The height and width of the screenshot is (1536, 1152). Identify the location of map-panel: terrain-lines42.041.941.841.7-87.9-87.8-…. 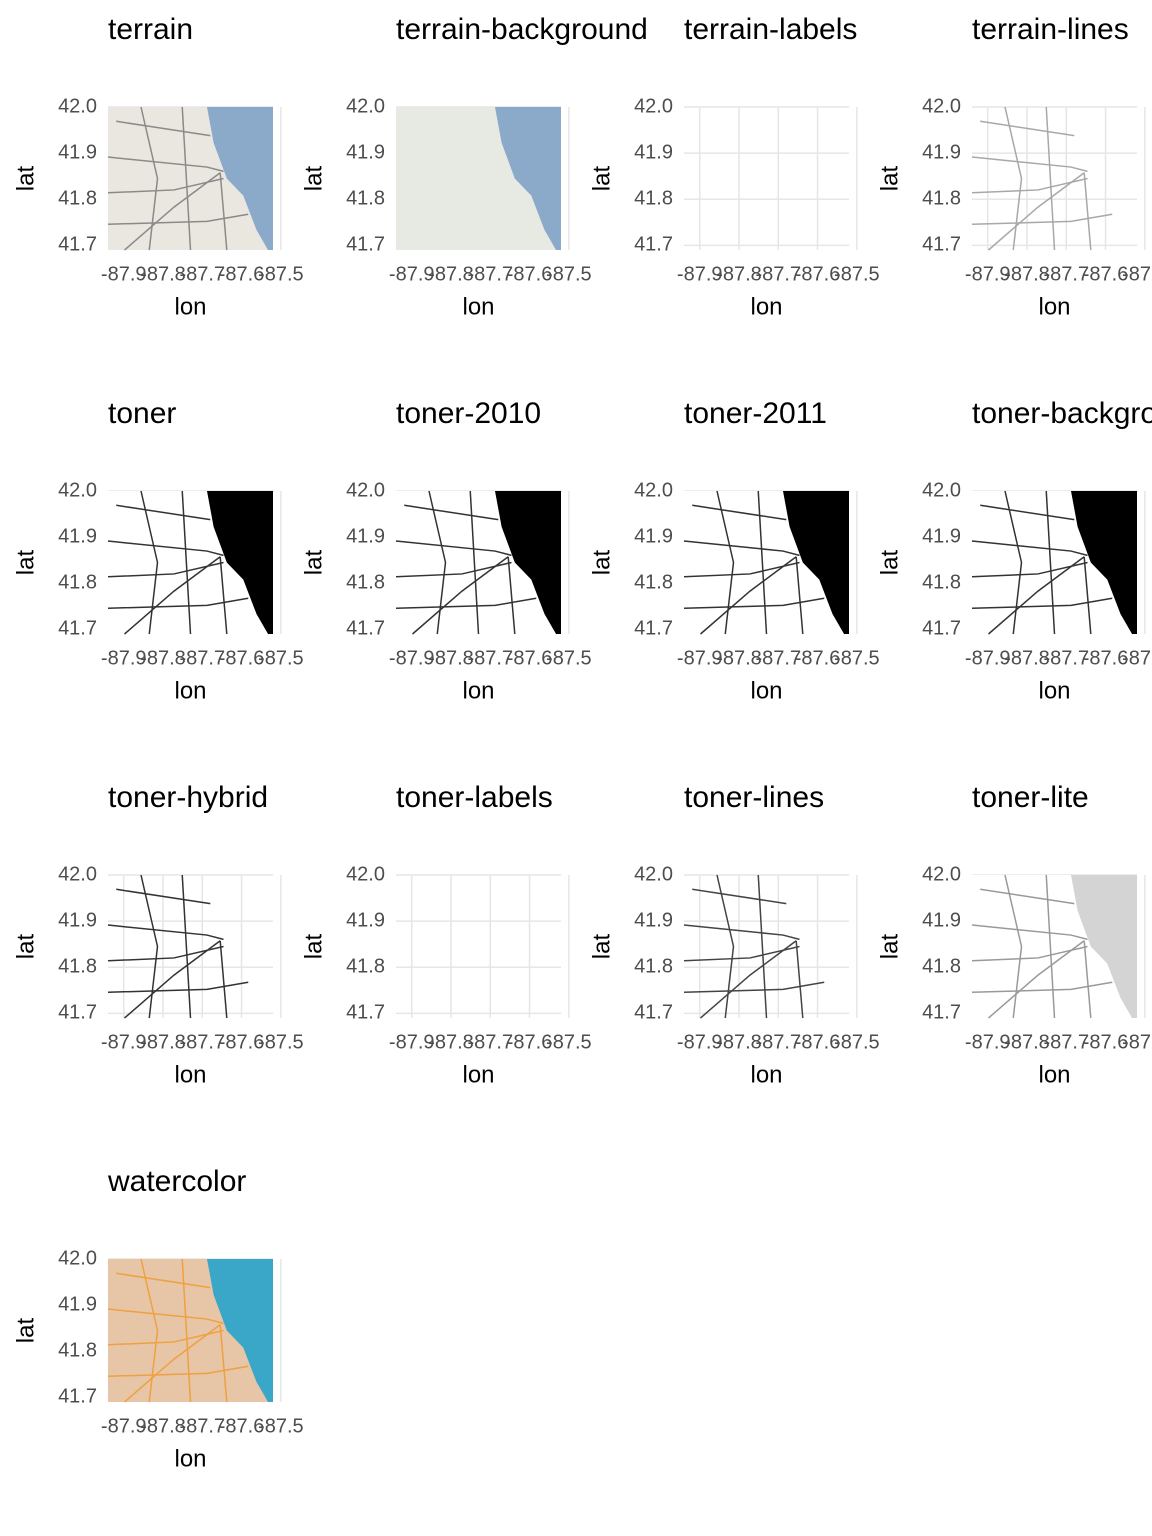
(1014, 166).